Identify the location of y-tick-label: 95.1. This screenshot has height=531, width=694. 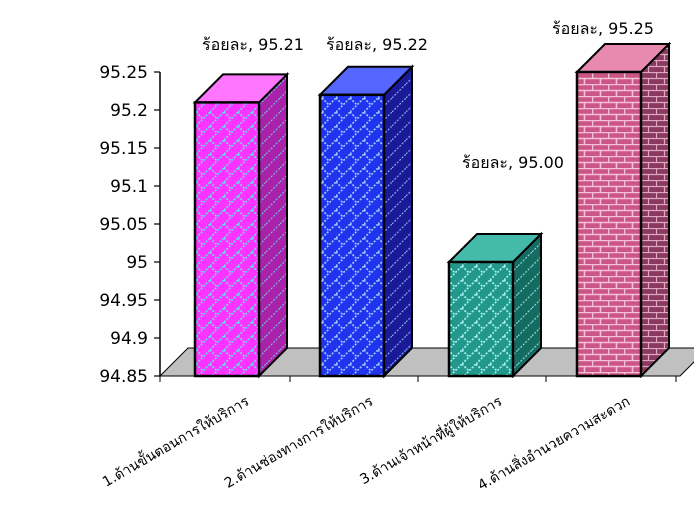
(129, 187).